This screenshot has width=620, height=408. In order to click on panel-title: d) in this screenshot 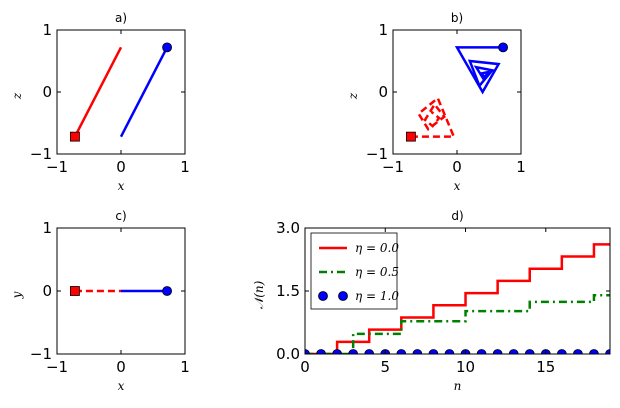, I will do `click(457, 216)`.